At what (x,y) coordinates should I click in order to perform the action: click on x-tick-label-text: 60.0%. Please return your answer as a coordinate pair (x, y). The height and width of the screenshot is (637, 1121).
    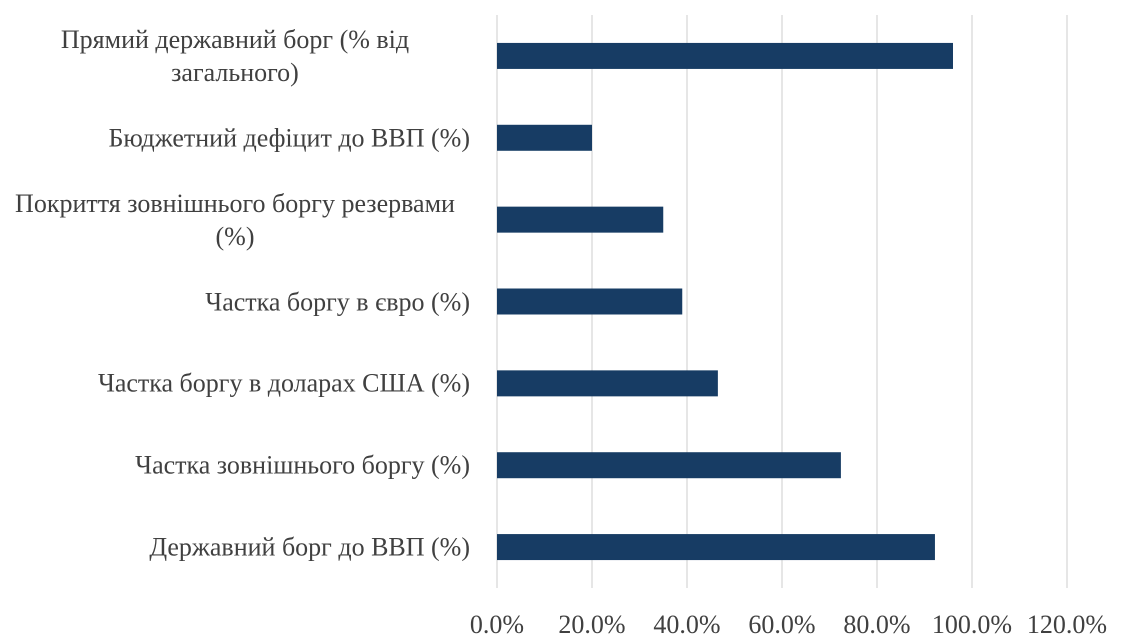
    Looking at the image, I should click on (782, 623).